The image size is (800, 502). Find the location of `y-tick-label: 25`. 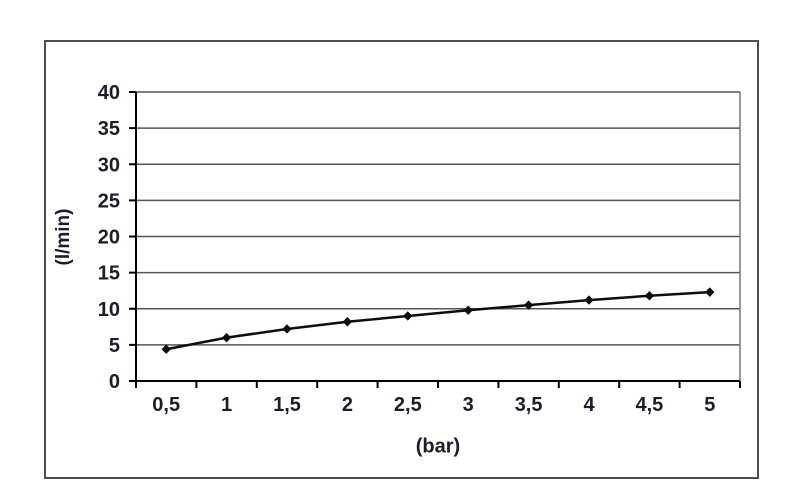

y-tick-label: 25 is located at coordinates (109, 201).